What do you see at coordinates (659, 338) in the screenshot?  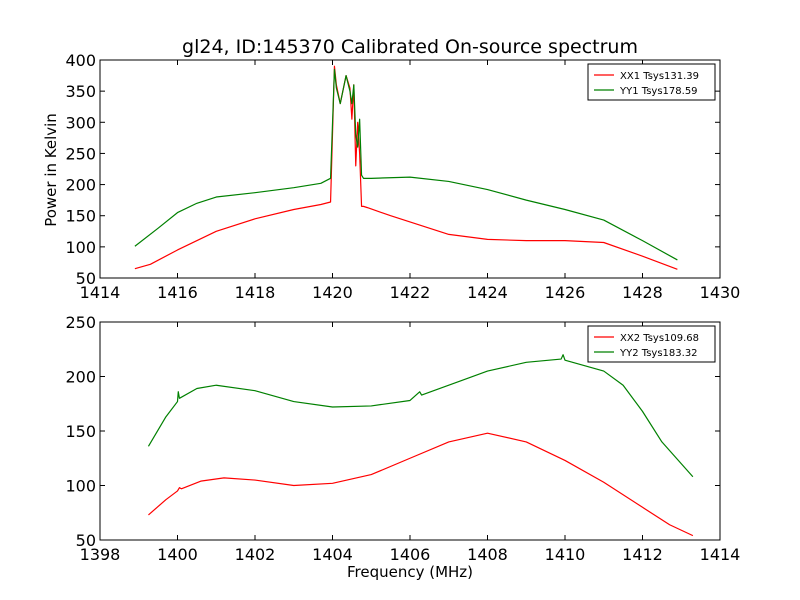 I see `bottom-legend-label-1: XX2 Tsys109.68` at bounding box center [659, 338].